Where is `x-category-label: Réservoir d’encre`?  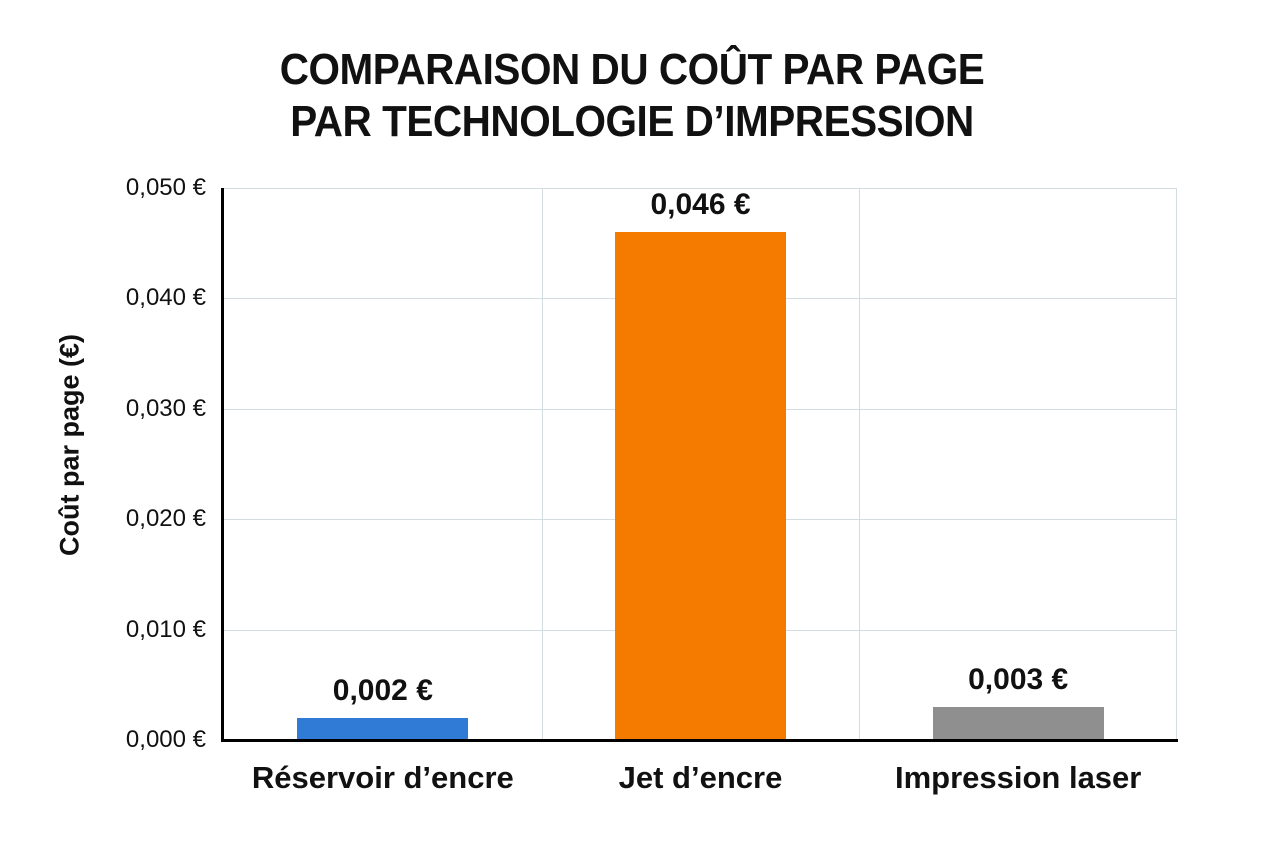
x-category-label: Réservoir d’encre is located at coordinates (382, 777).